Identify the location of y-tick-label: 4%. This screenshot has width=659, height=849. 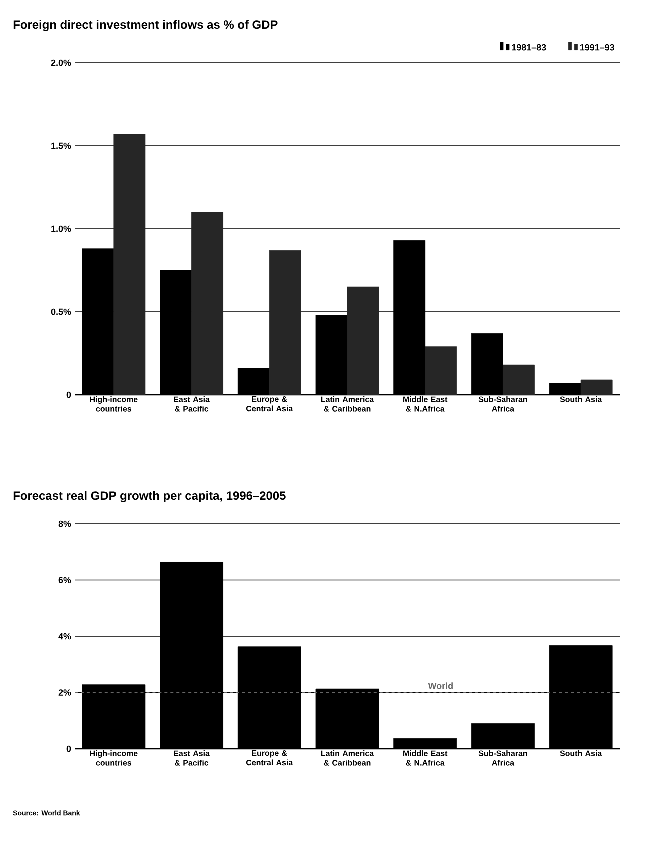
(65, 636).